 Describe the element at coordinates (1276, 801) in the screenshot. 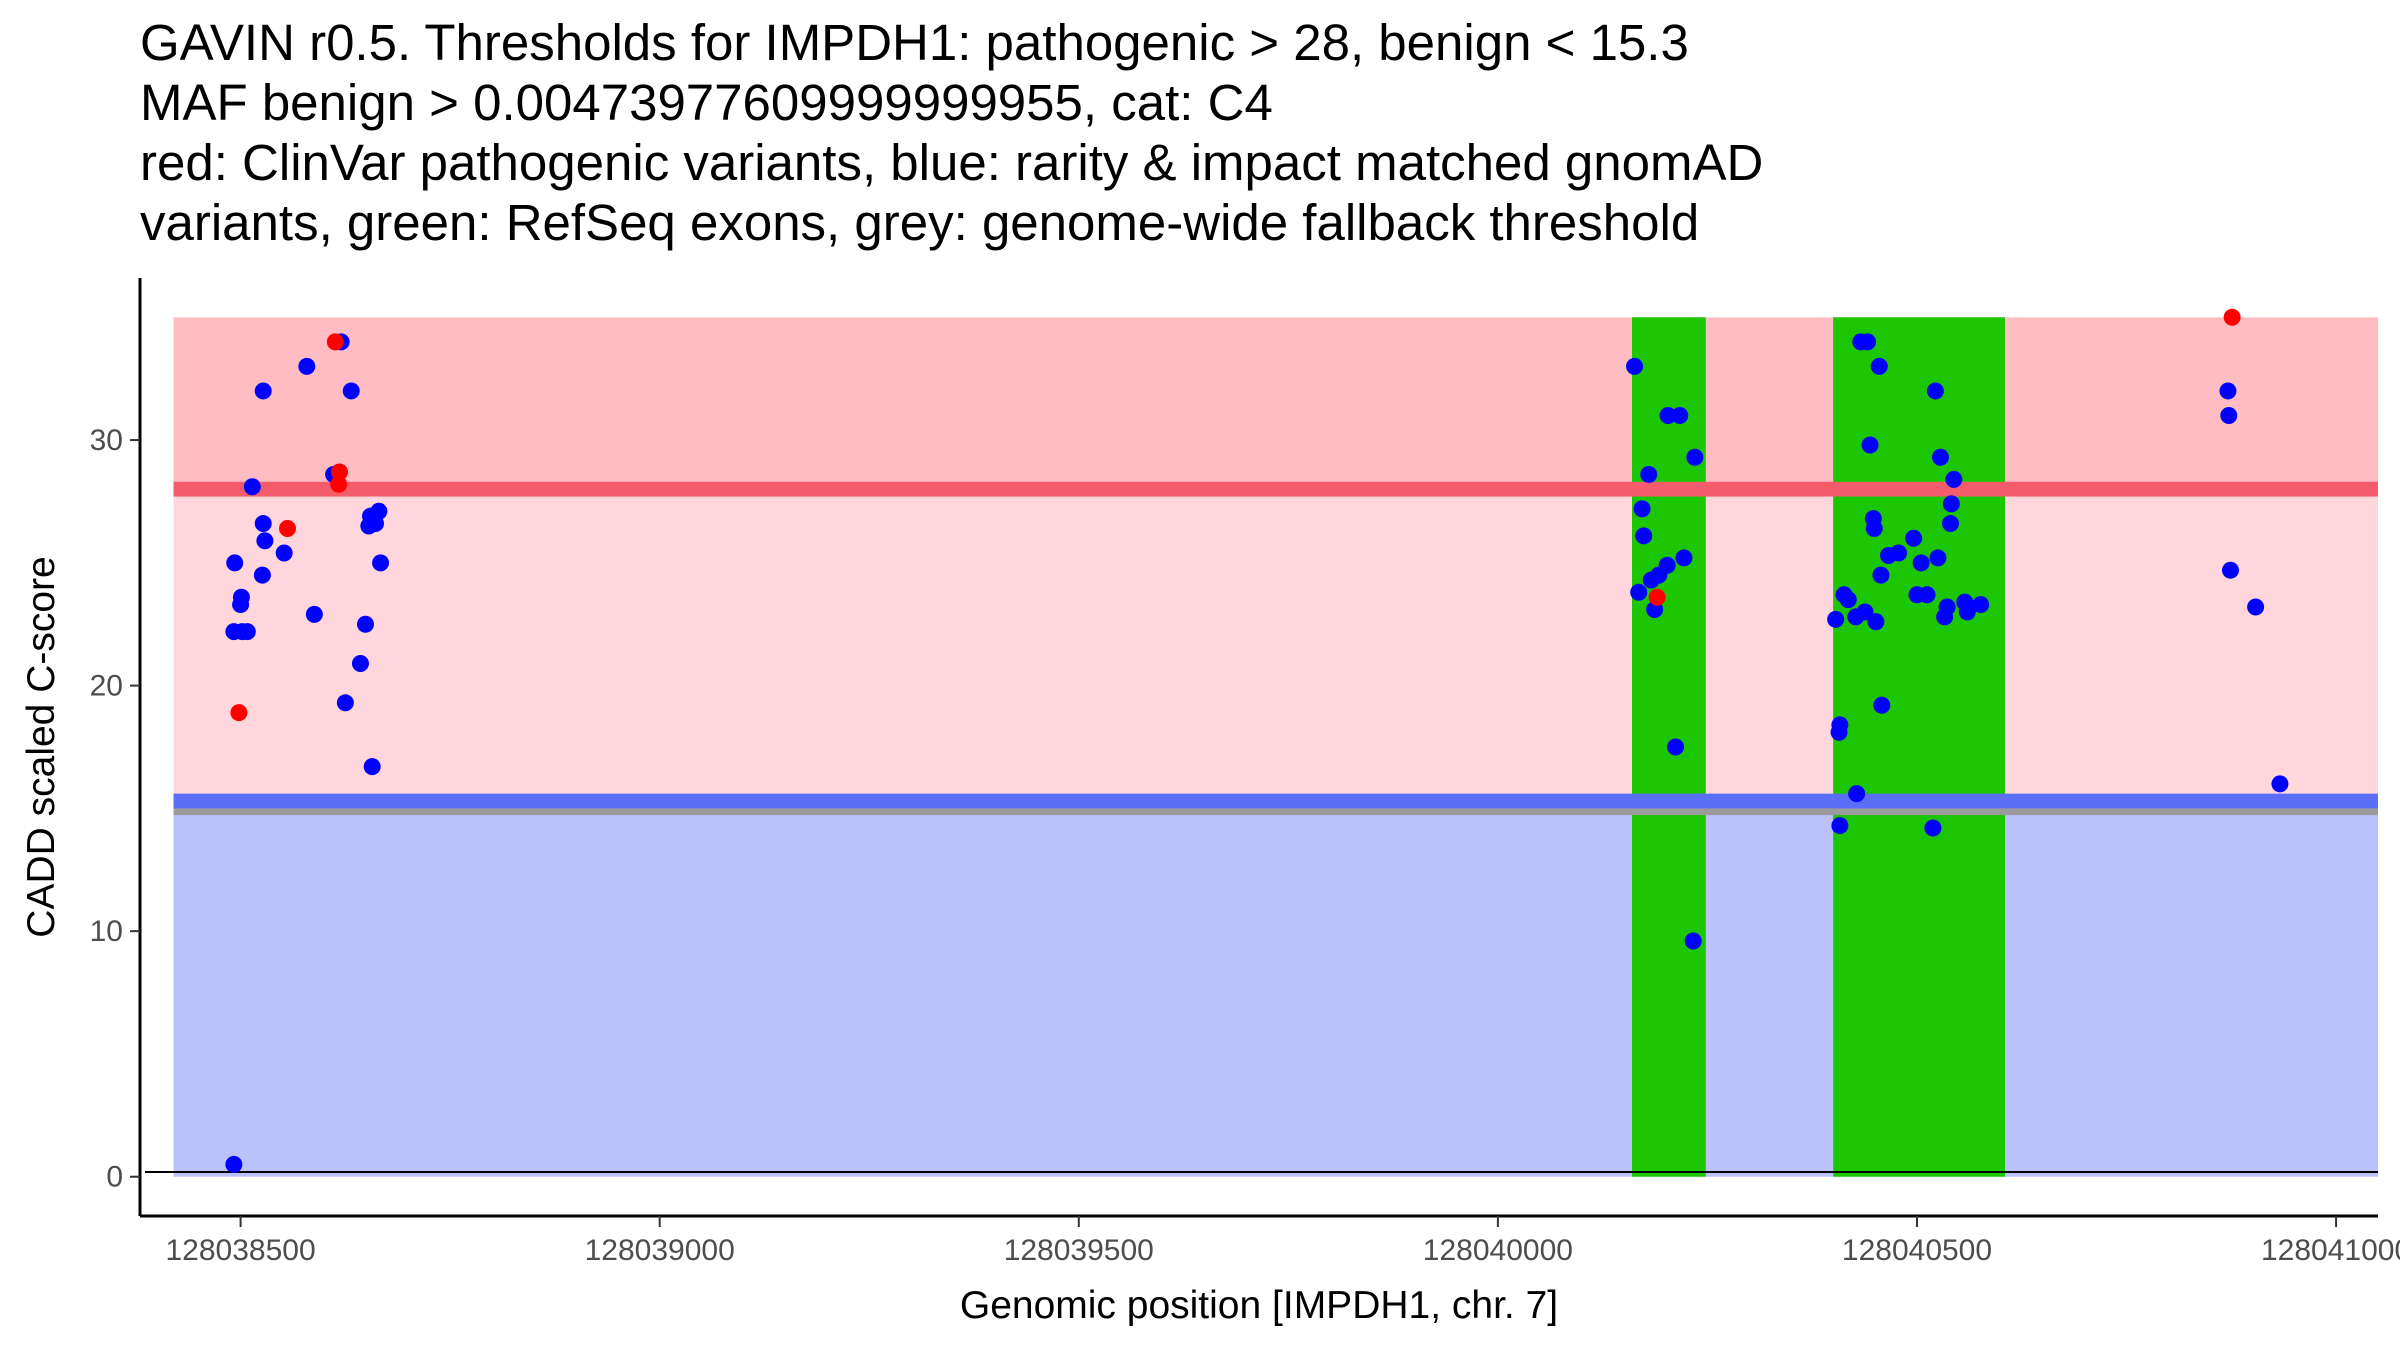

I see `benign-threshold-line` at that location.